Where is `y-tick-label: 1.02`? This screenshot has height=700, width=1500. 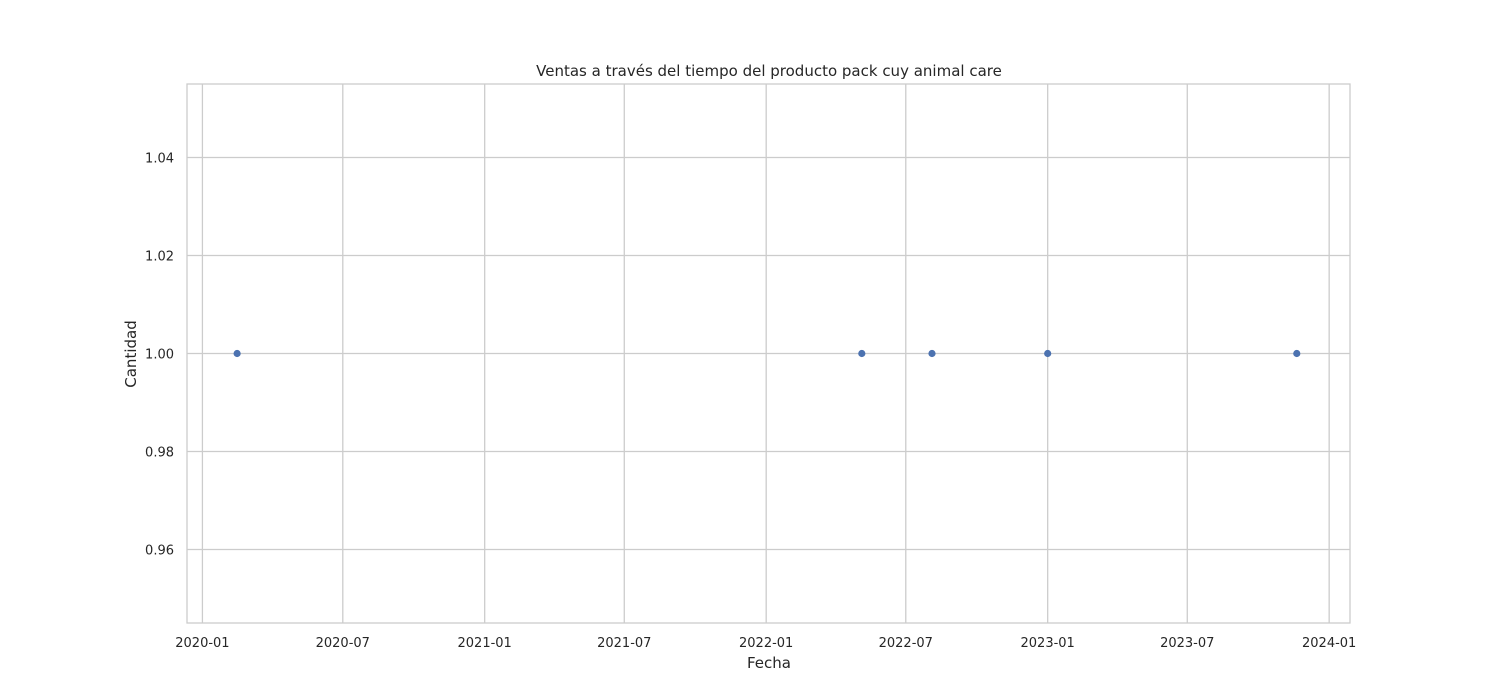
y-tick-label: 1.02 is located at coordinates (159, 257).